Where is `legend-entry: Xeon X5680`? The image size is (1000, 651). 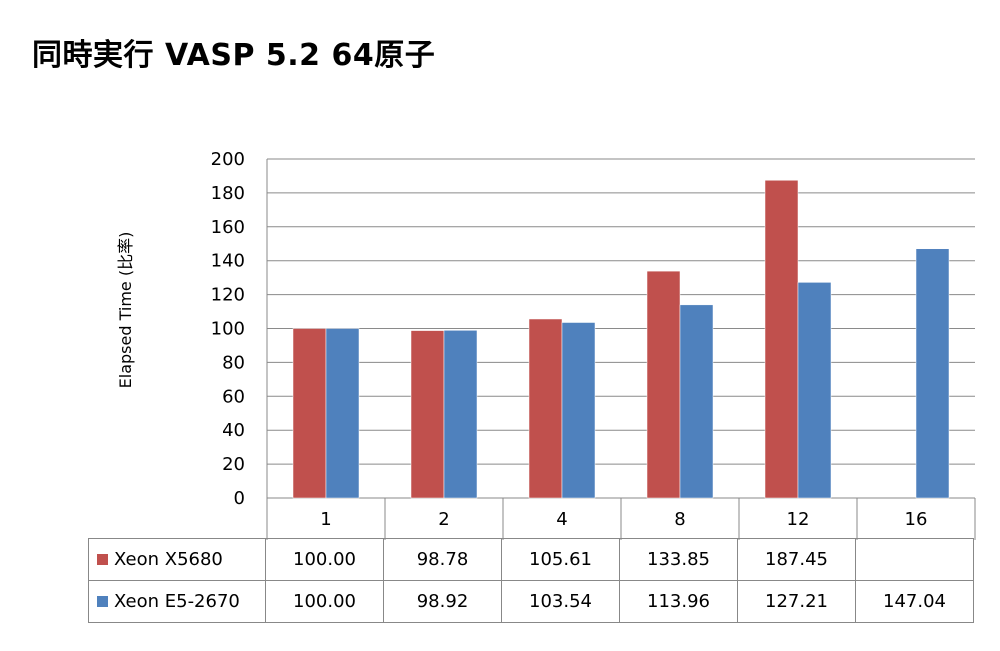
legend-entry: Xeon X5680 is located at coordinates (177, 559).